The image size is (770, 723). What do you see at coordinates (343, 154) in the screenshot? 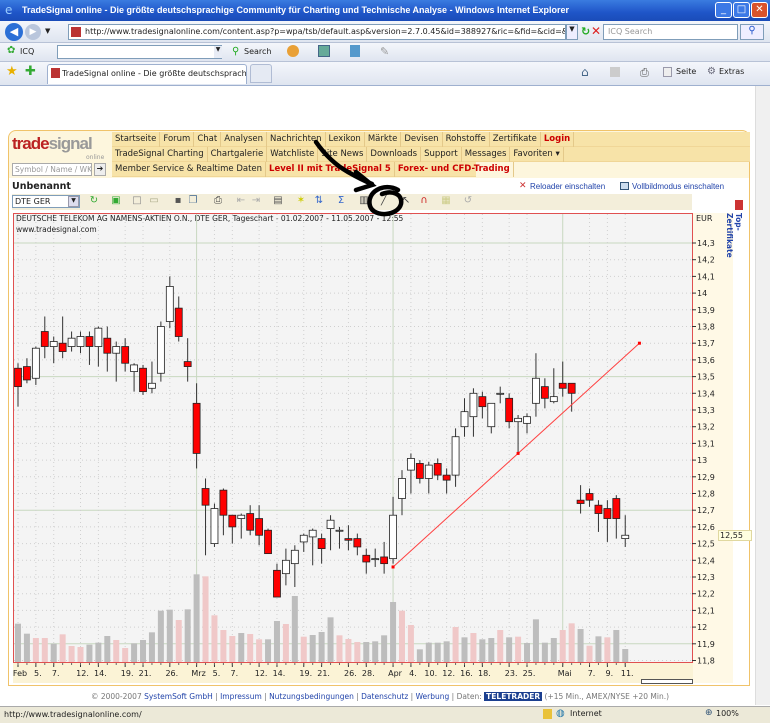
I see `nav-site-news: Site News` at bounding box center [343, 154].